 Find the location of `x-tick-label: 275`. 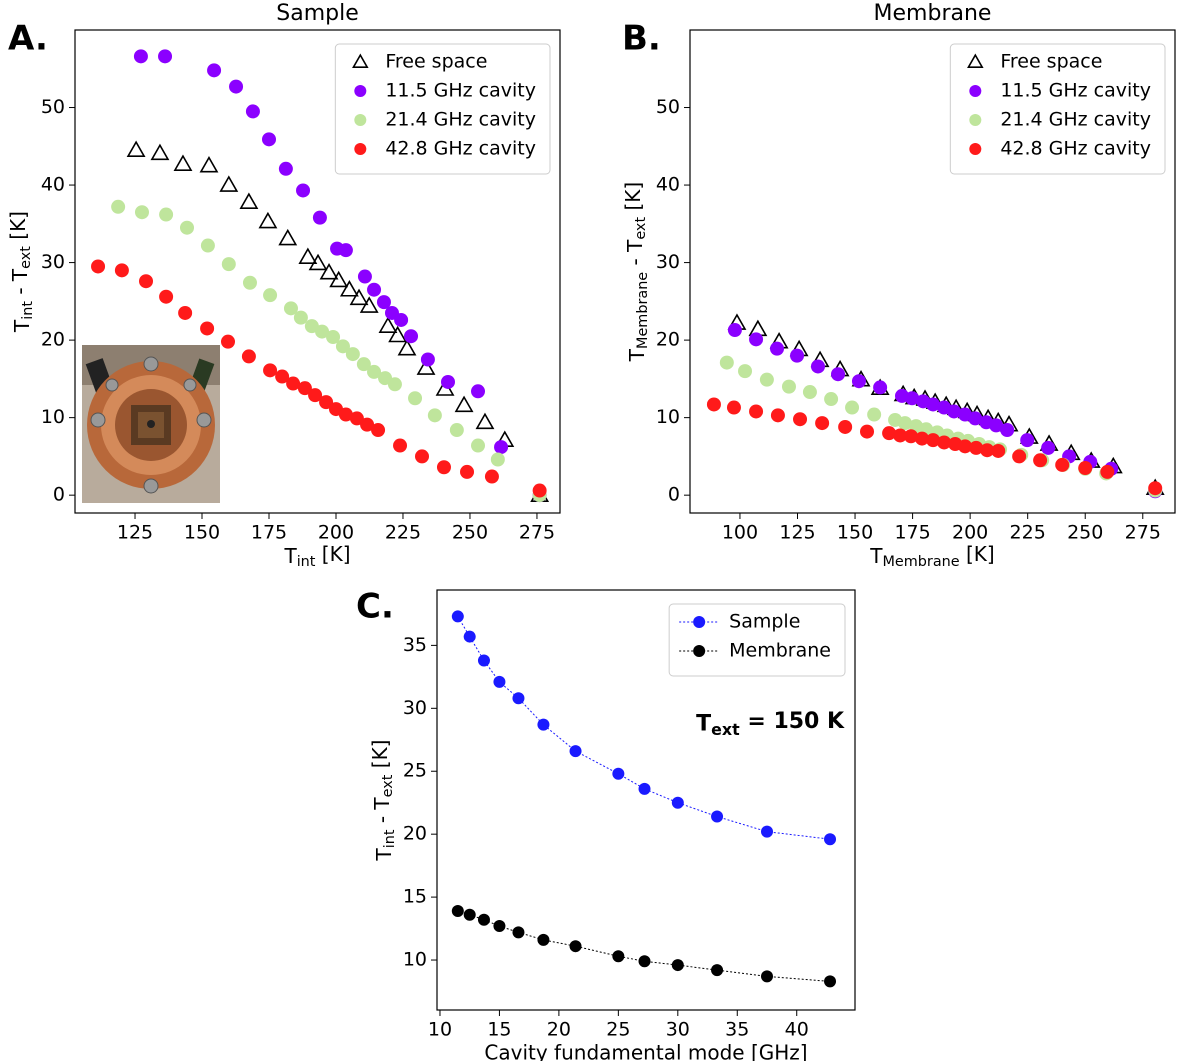

x-tick-label: 275 is located at coordinates (537, 533).